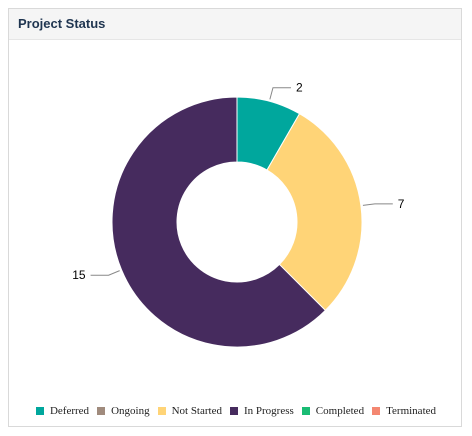 This screenshot has width=472, height=436. What do you see at coordinates (340, 411) in the screenshot?
I see `legend-label: Completed` at bounding box center [340, 411].